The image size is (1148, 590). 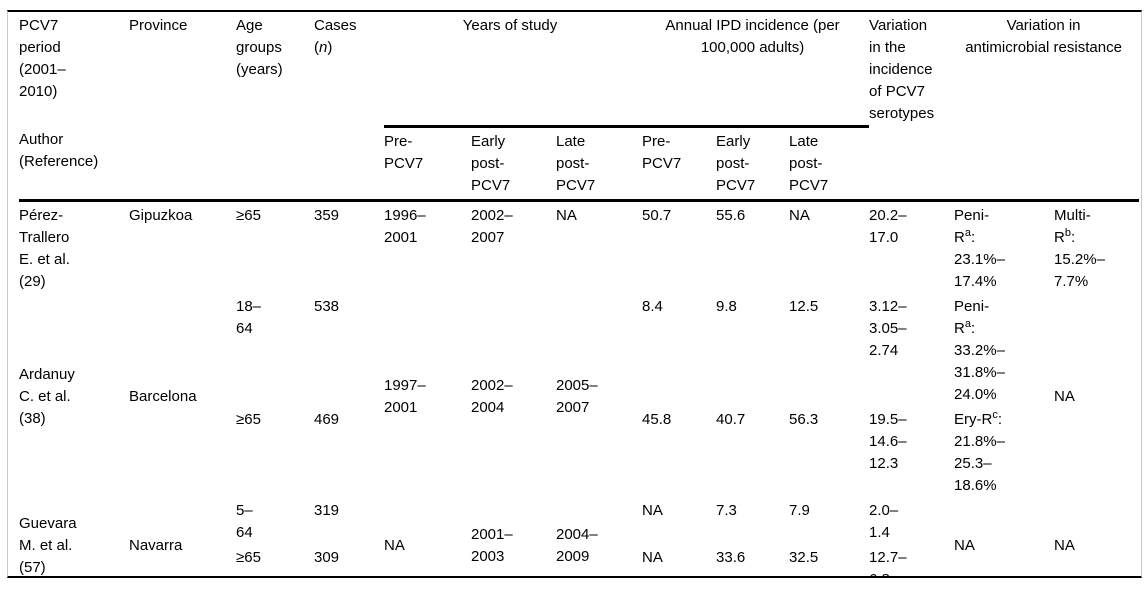 I want to click on cell-cases-ardanuy-65: 469, so click(x=327, y=419).